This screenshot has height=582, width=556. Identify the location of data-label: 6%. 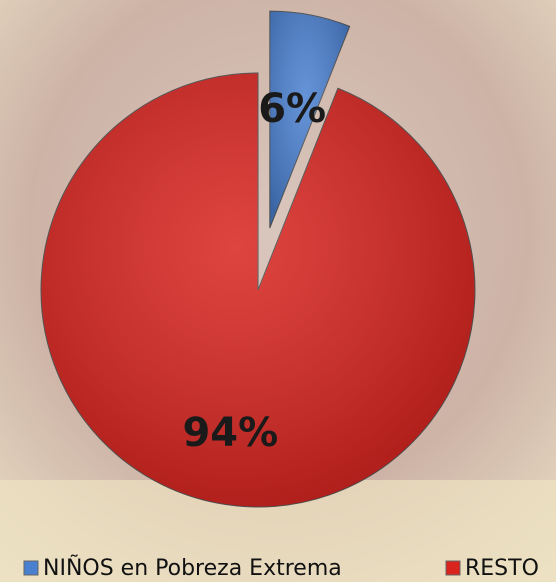
(292, 109).